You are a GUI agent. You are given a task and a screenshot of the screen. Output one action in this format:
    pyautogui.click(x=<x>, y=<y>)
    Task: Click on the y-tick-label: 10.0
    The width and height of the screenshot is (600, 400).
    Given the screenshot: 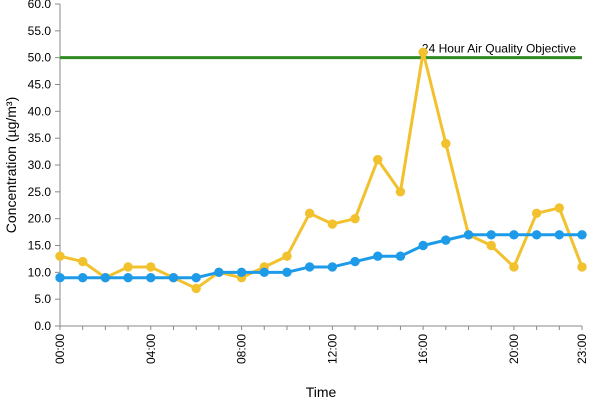 What is the action you would take?
    pyautogui.click(x=40, y=272)
    